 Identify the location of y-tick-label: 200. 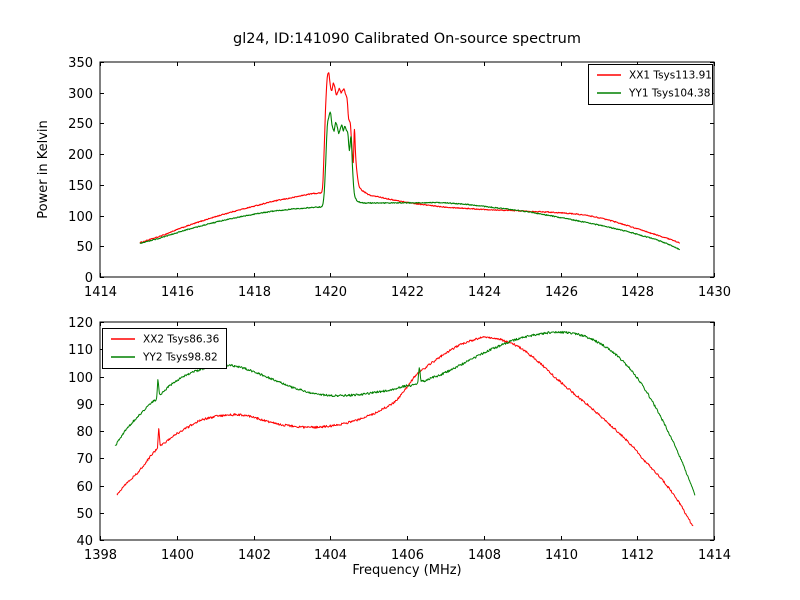
(80, 155).